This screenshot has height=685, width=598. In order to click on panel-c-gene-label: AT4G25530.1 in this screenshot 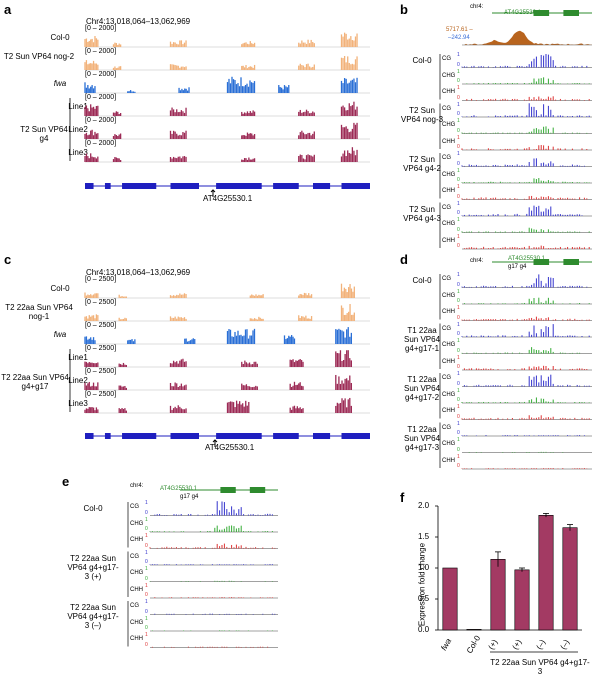, I will do `click(230, 447)`.